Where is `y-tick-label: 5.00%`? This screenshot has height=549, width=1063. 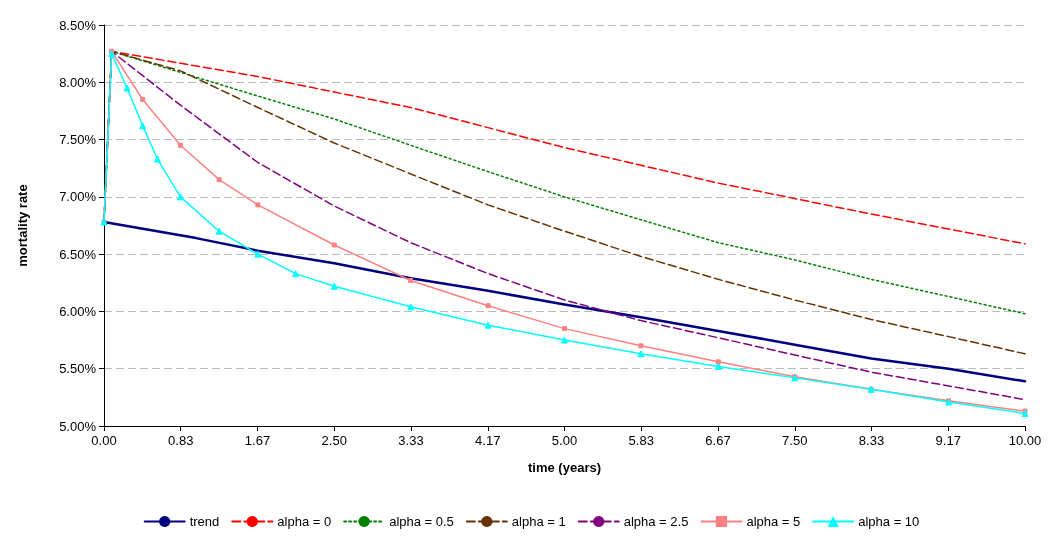 y-tick-label: 5.00% is located at coordinates (78, 426).